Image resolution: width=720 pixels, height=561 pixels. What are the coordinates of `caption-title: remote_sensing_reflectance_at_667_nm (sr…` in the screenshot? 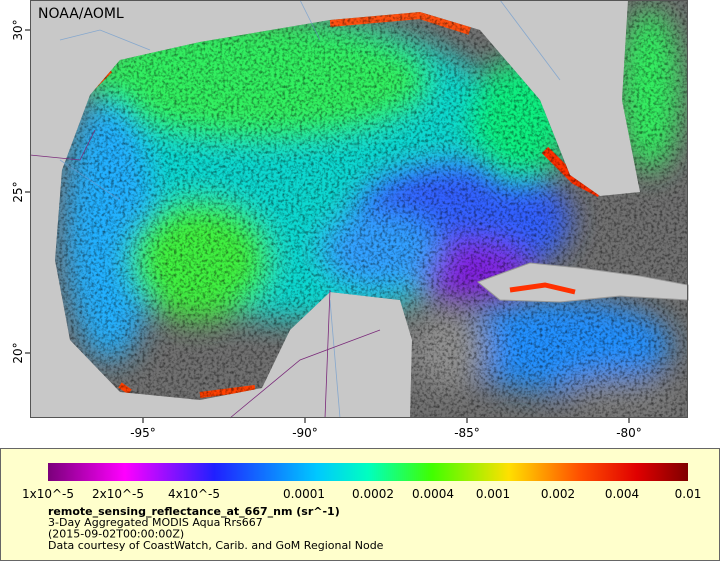 It's located at (194, 511).